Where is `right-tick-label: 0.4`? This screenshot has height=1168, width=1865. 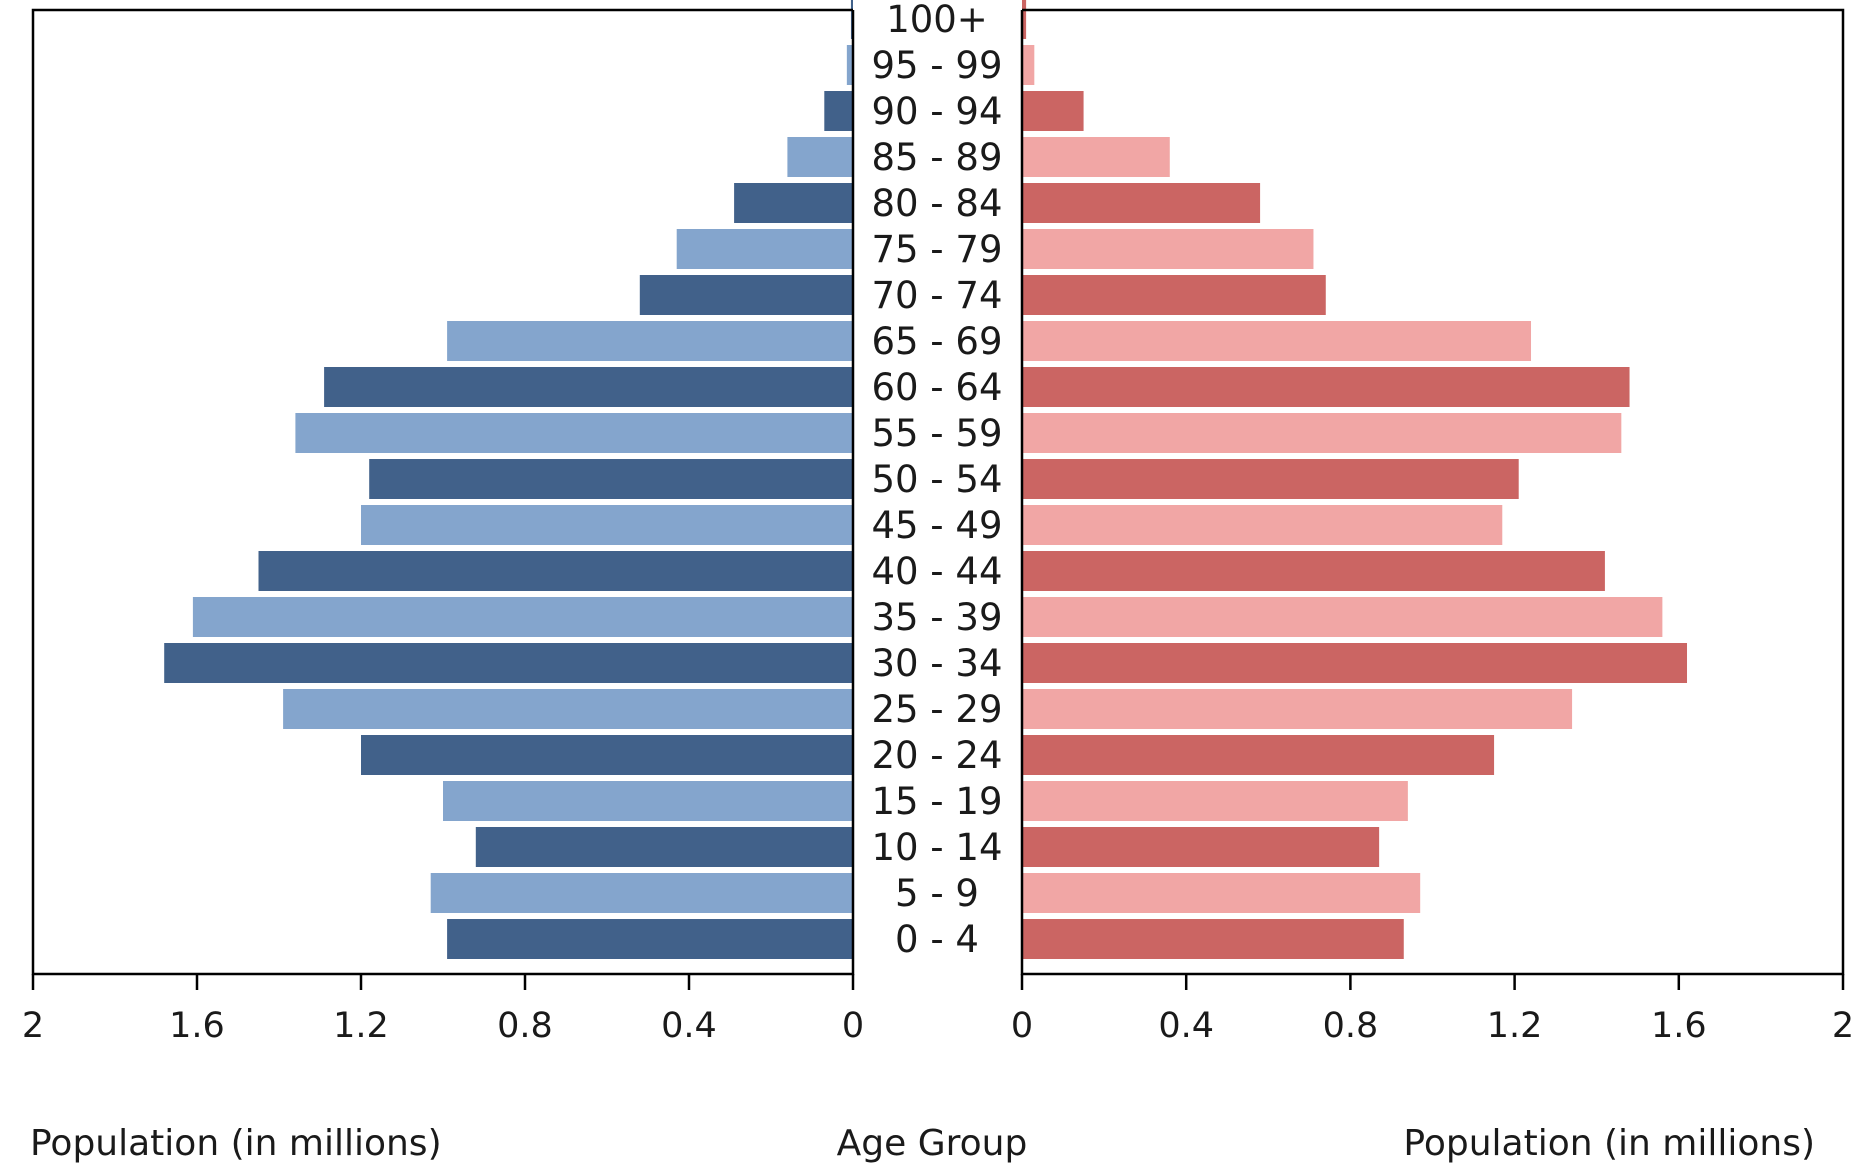
right-tick-label: 0.4 is located at coordinates (1186, 1026).